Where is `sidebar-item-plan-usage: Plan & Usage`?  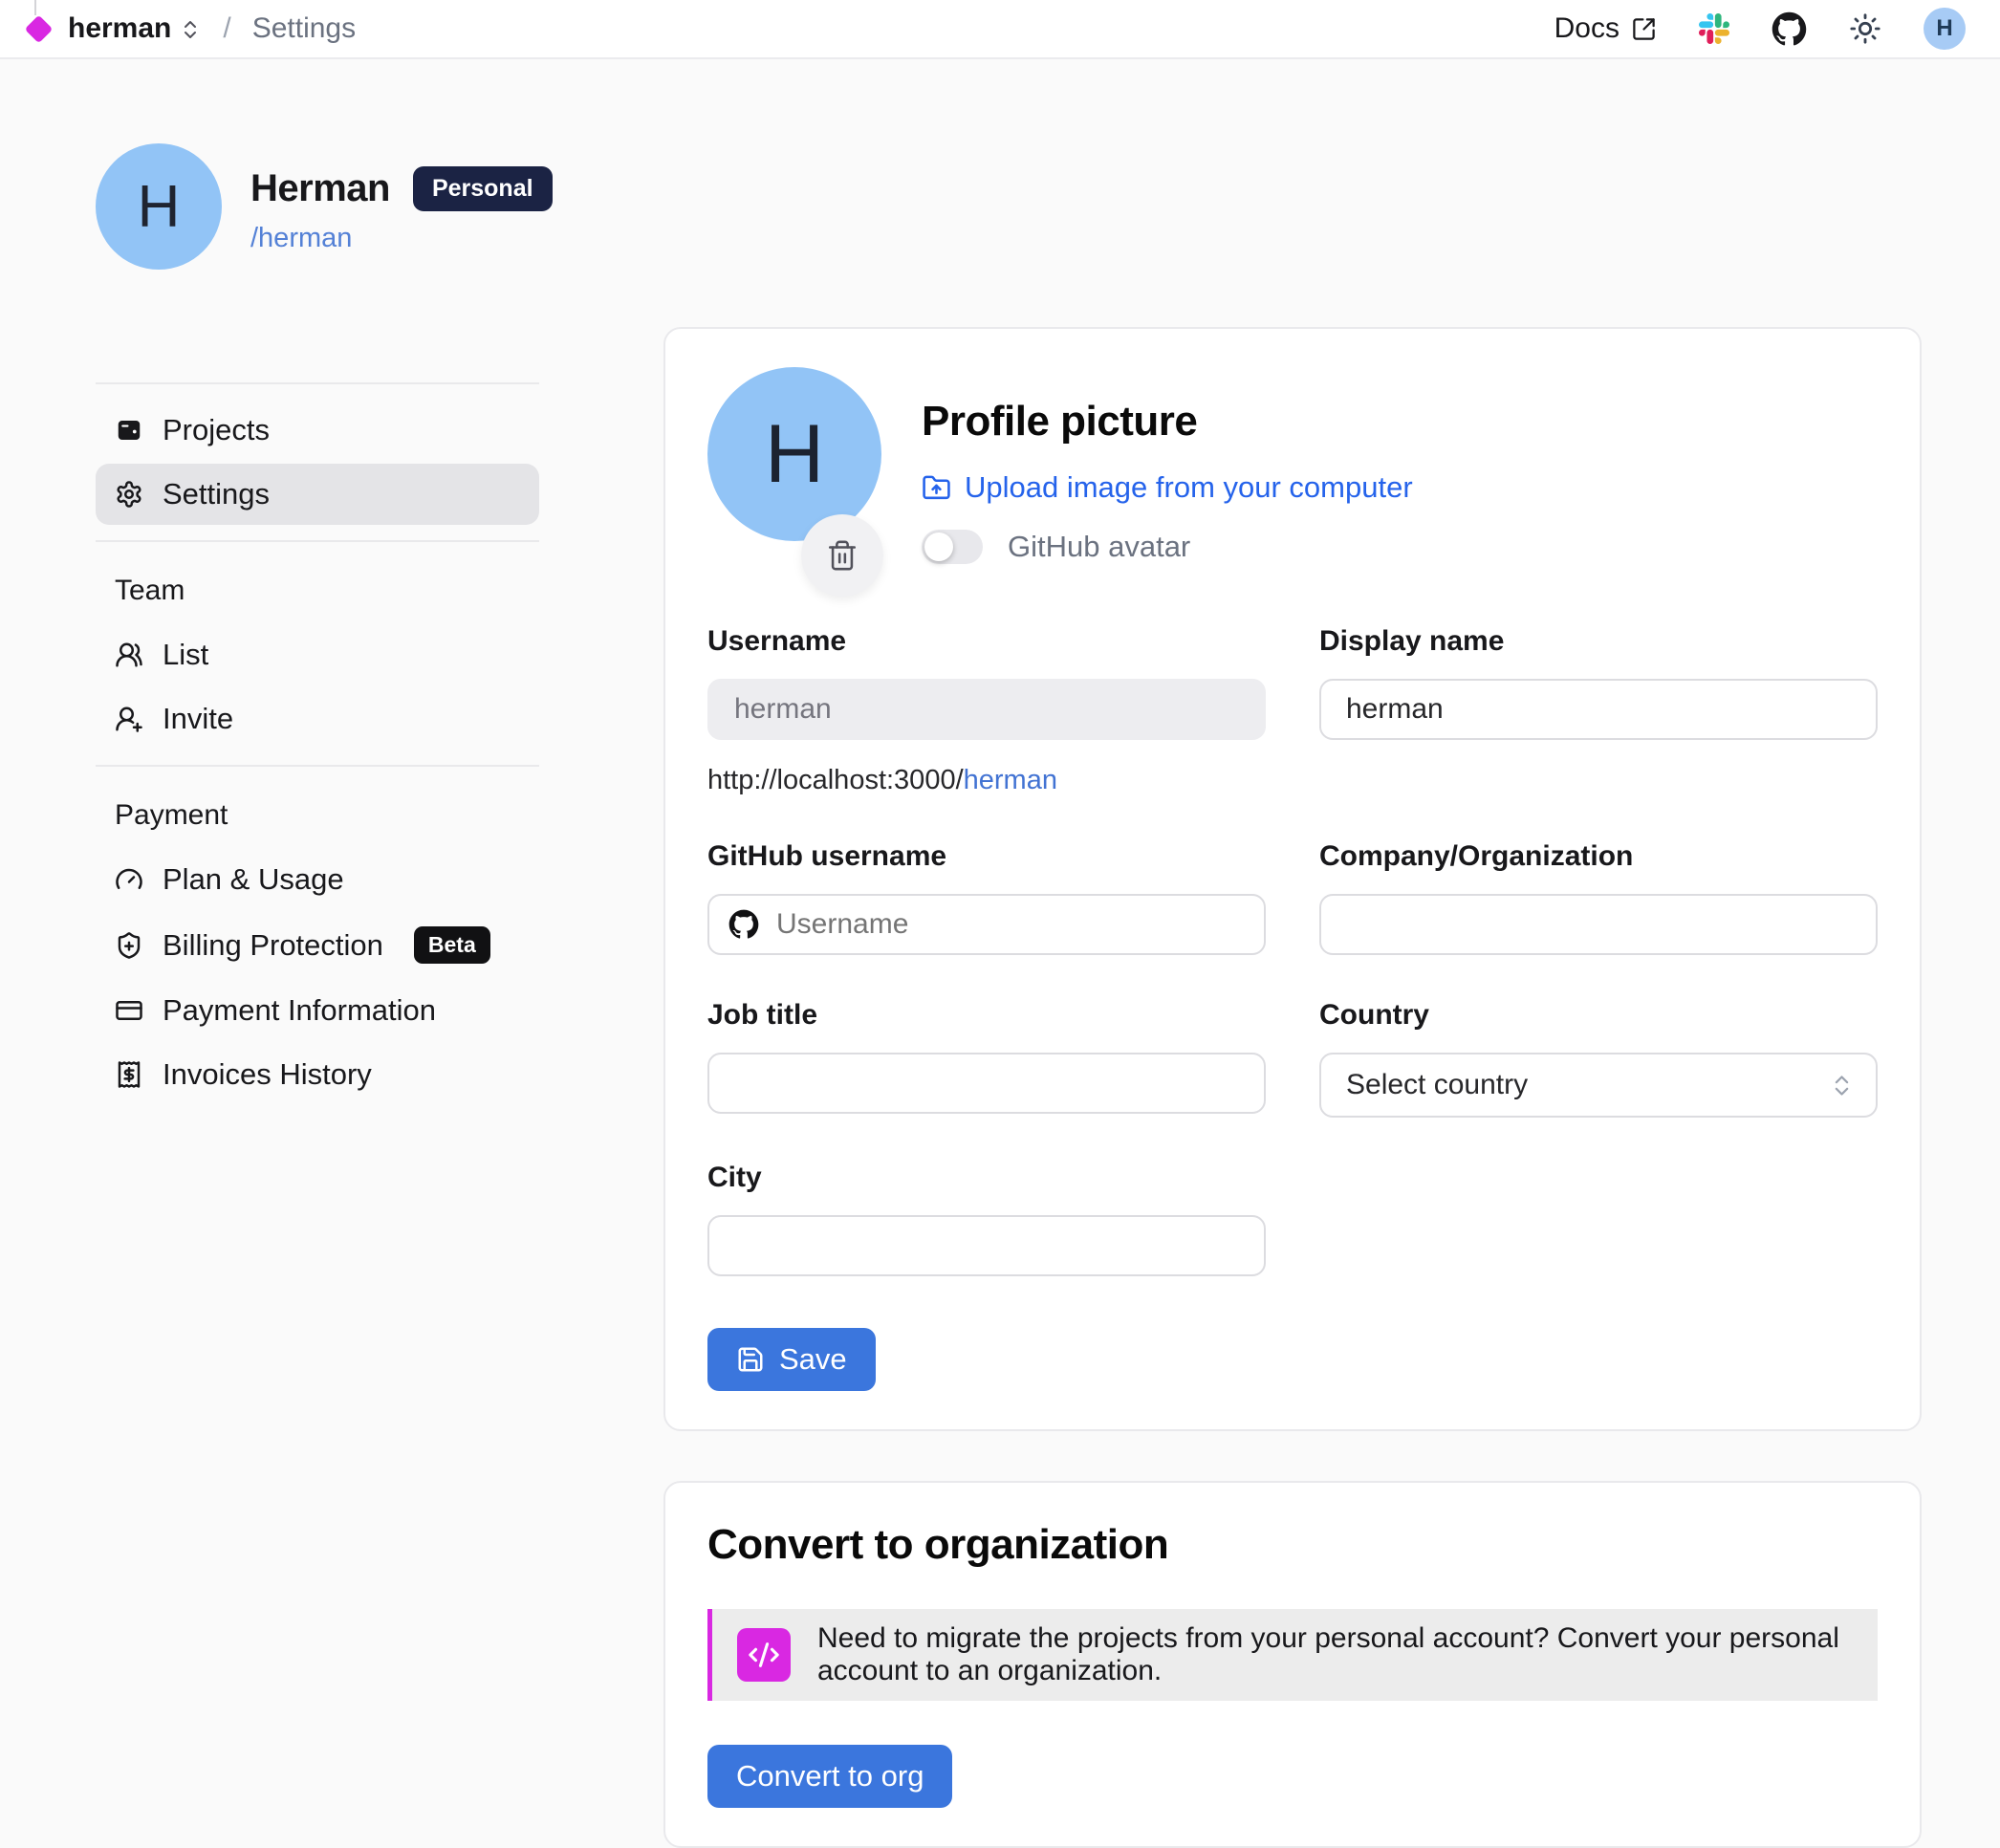 sidebar-item-plan-usage: Plan & Usage is located at coordinates (317, 880).